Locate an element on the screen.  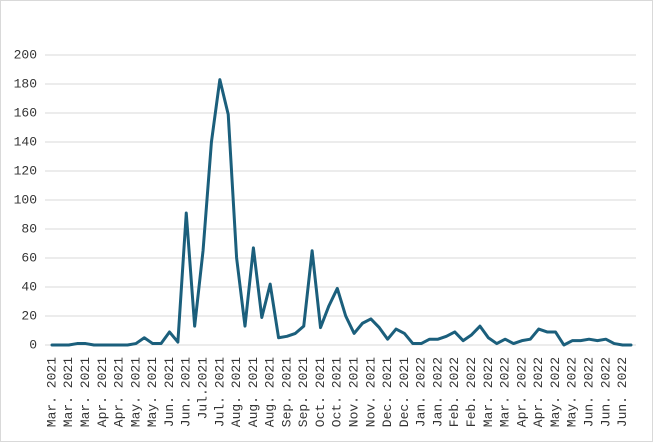
y-tick-label: 100 is located at coordinates (25, 199).